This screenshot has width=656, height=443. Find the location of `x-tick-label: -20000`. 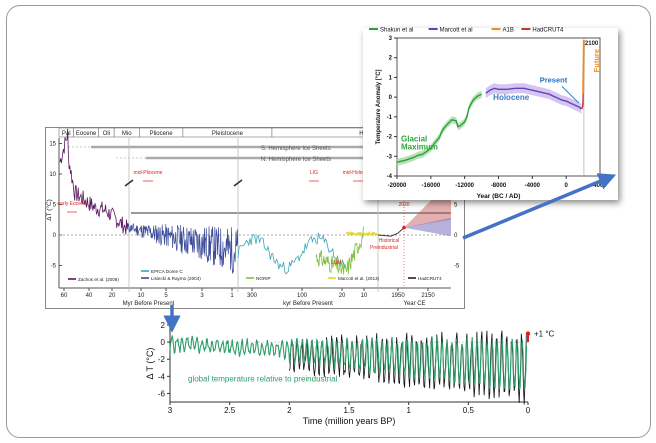

x-tick-label: -20000 is located at coordinates (397, 186).